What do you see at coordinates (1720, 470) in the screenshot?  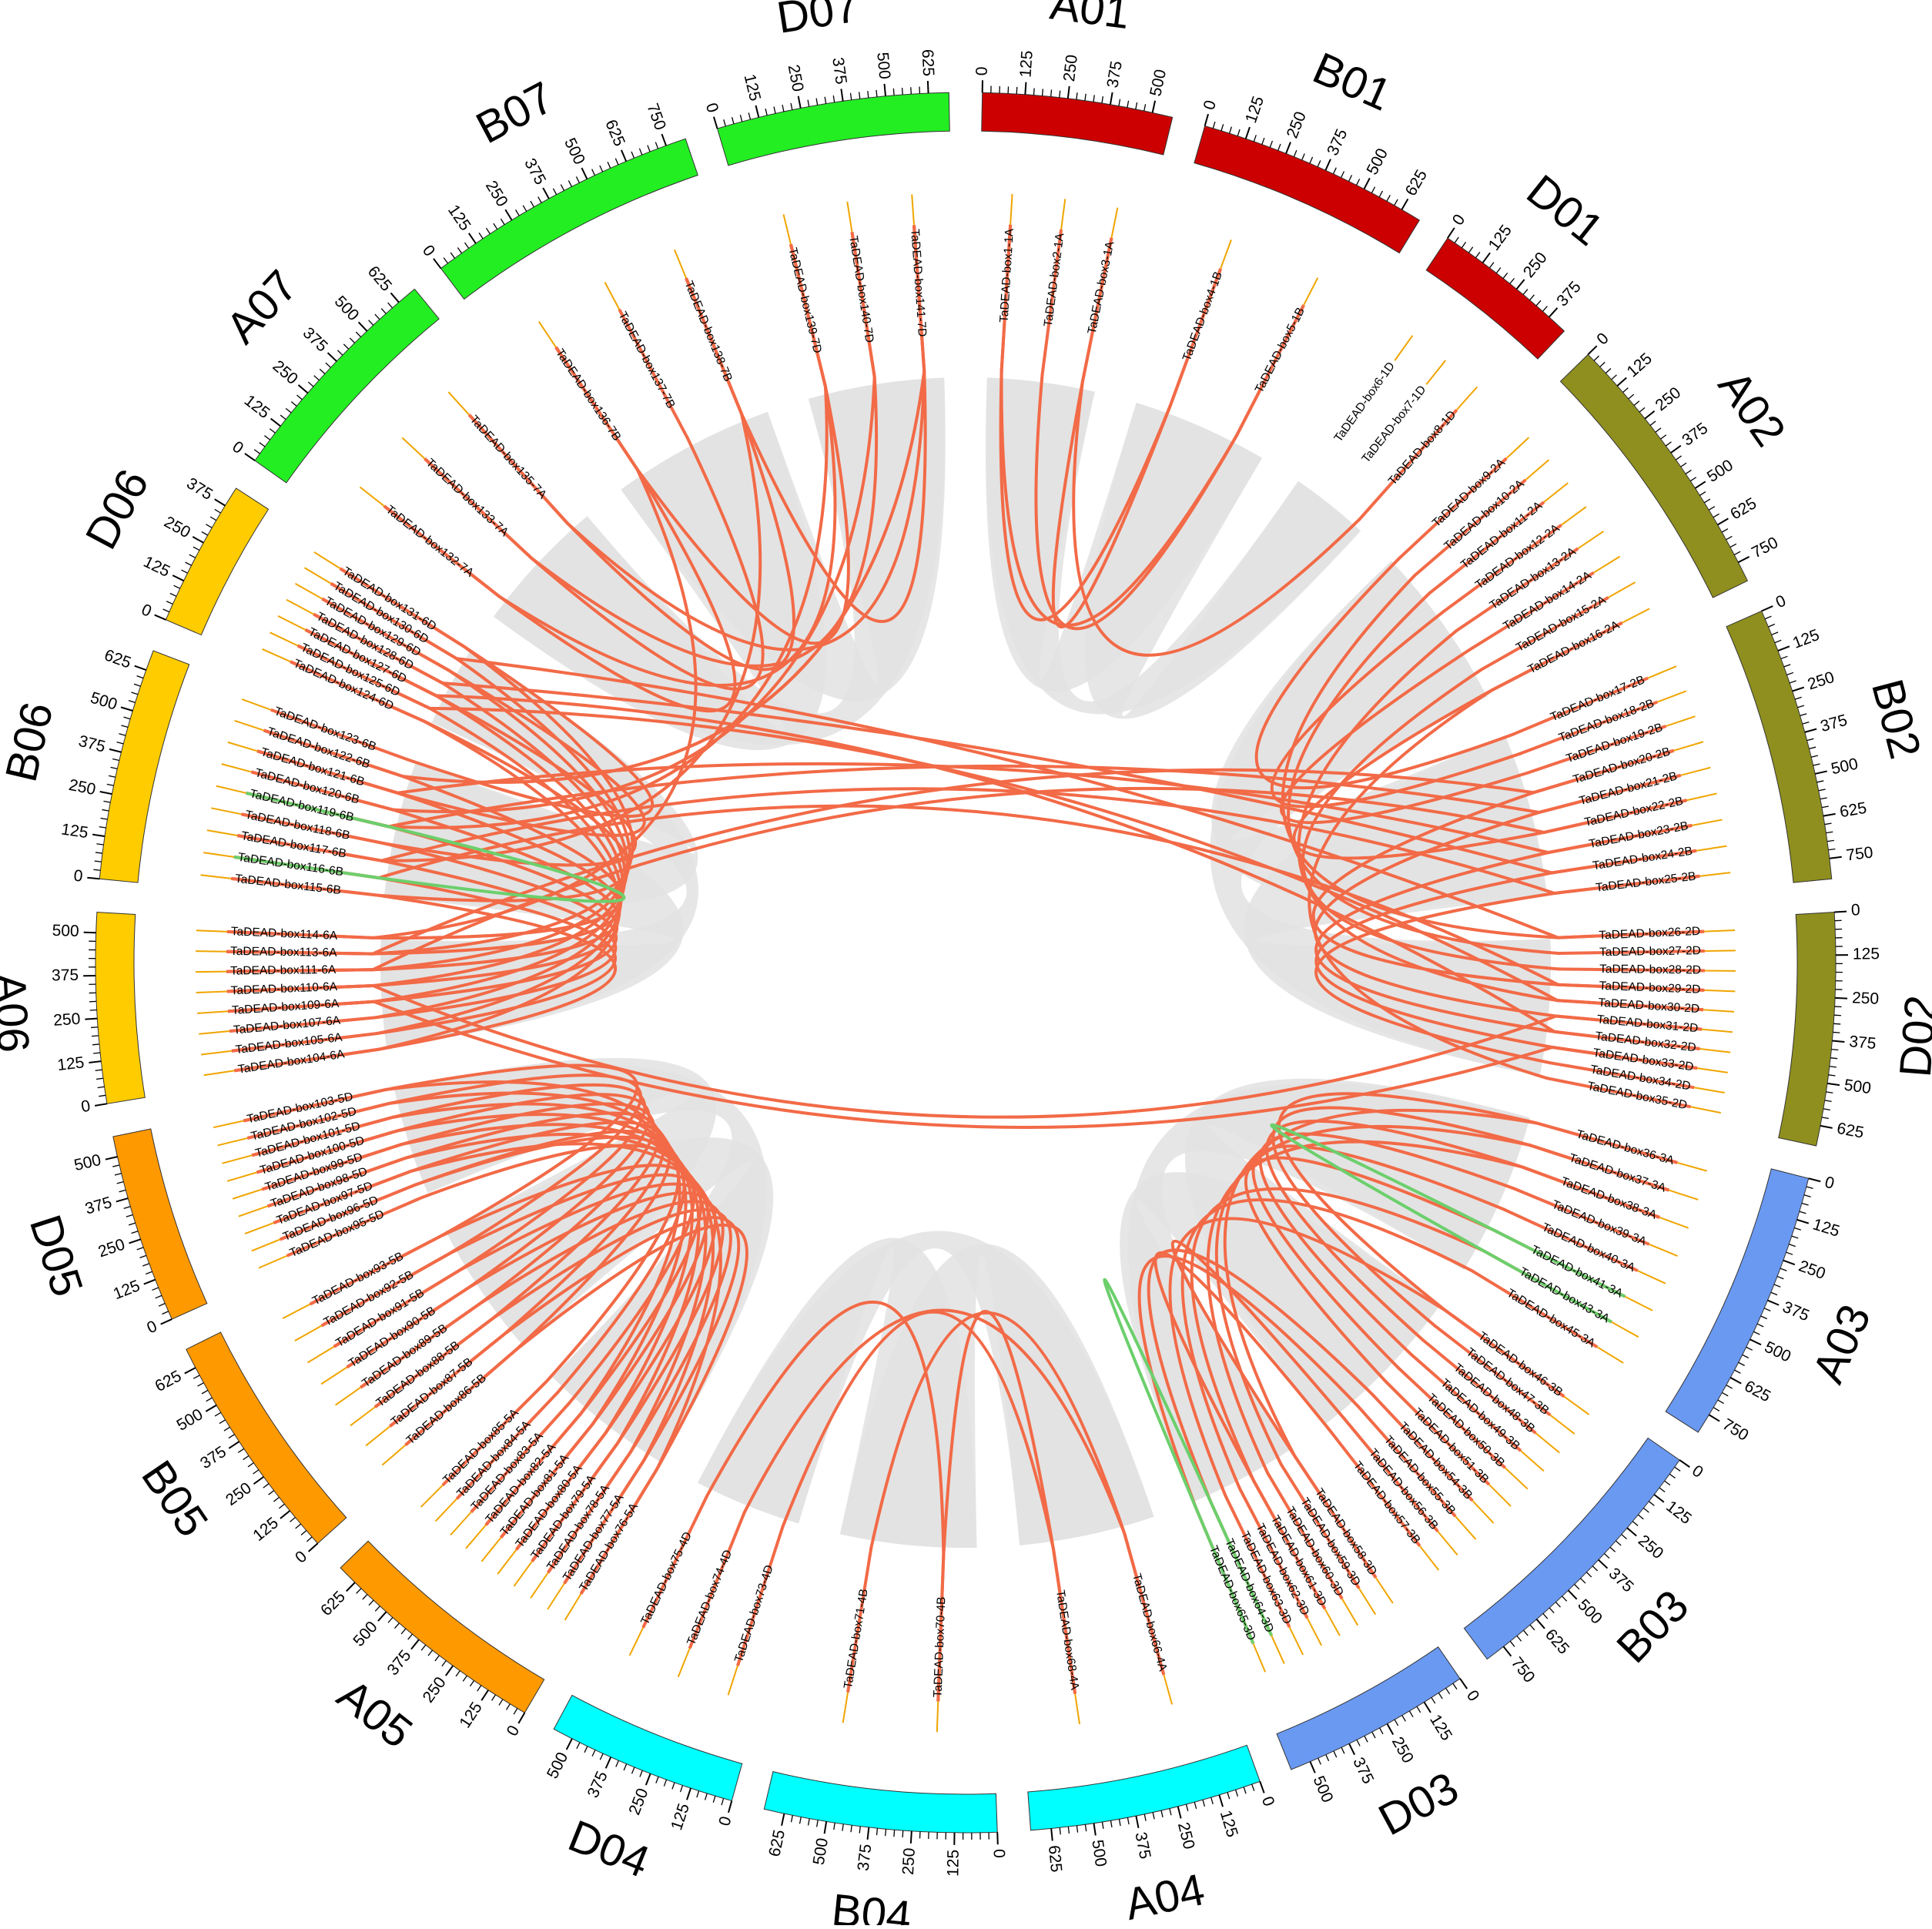 I see `tick-label: 500` at bounding box center [1720, 470].